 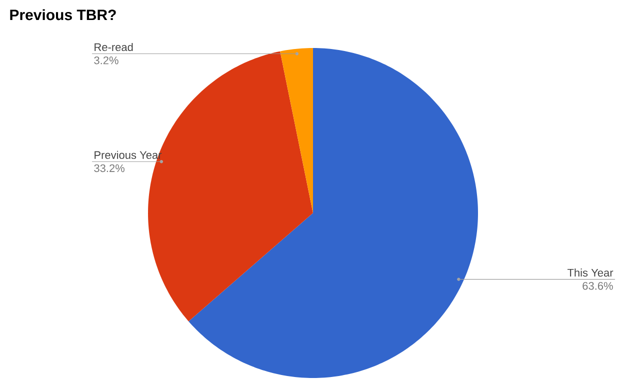 I want to click on slice-label: Re-read, so click(x=113, y=47).